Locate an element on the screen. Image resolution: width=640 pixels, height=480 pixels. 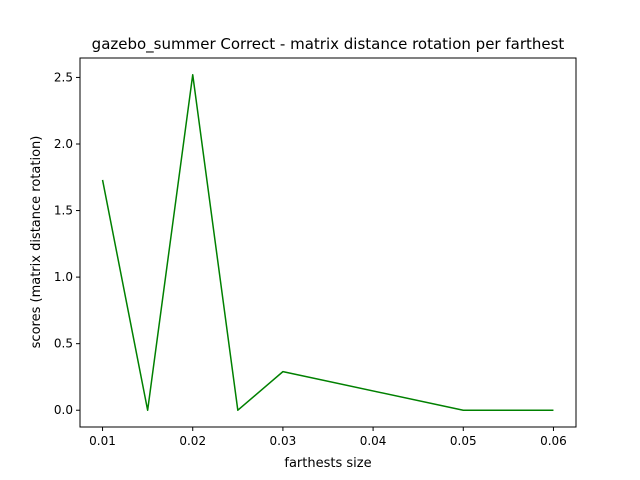
y-axis-label: scores (matrix distance rotation) is located at coordinates (36, 242).